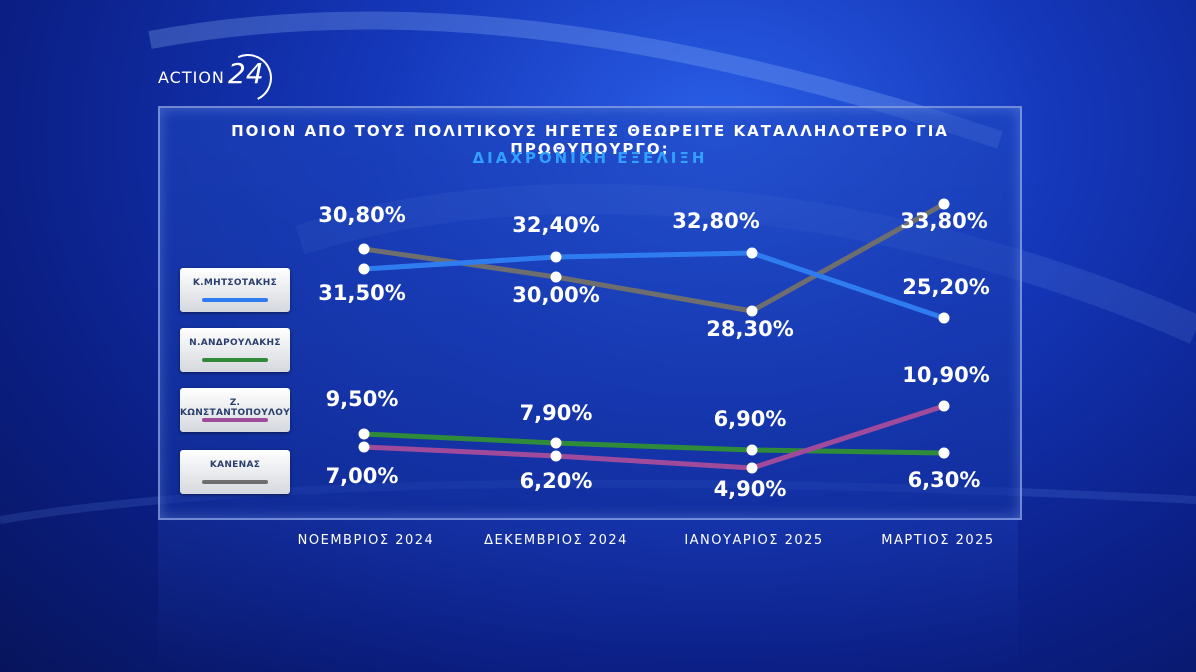 The image size is (1196, 672). Describe the element at coordinates (555, 225) in the screenshot. I see `data-label: 32,40%` at that location.